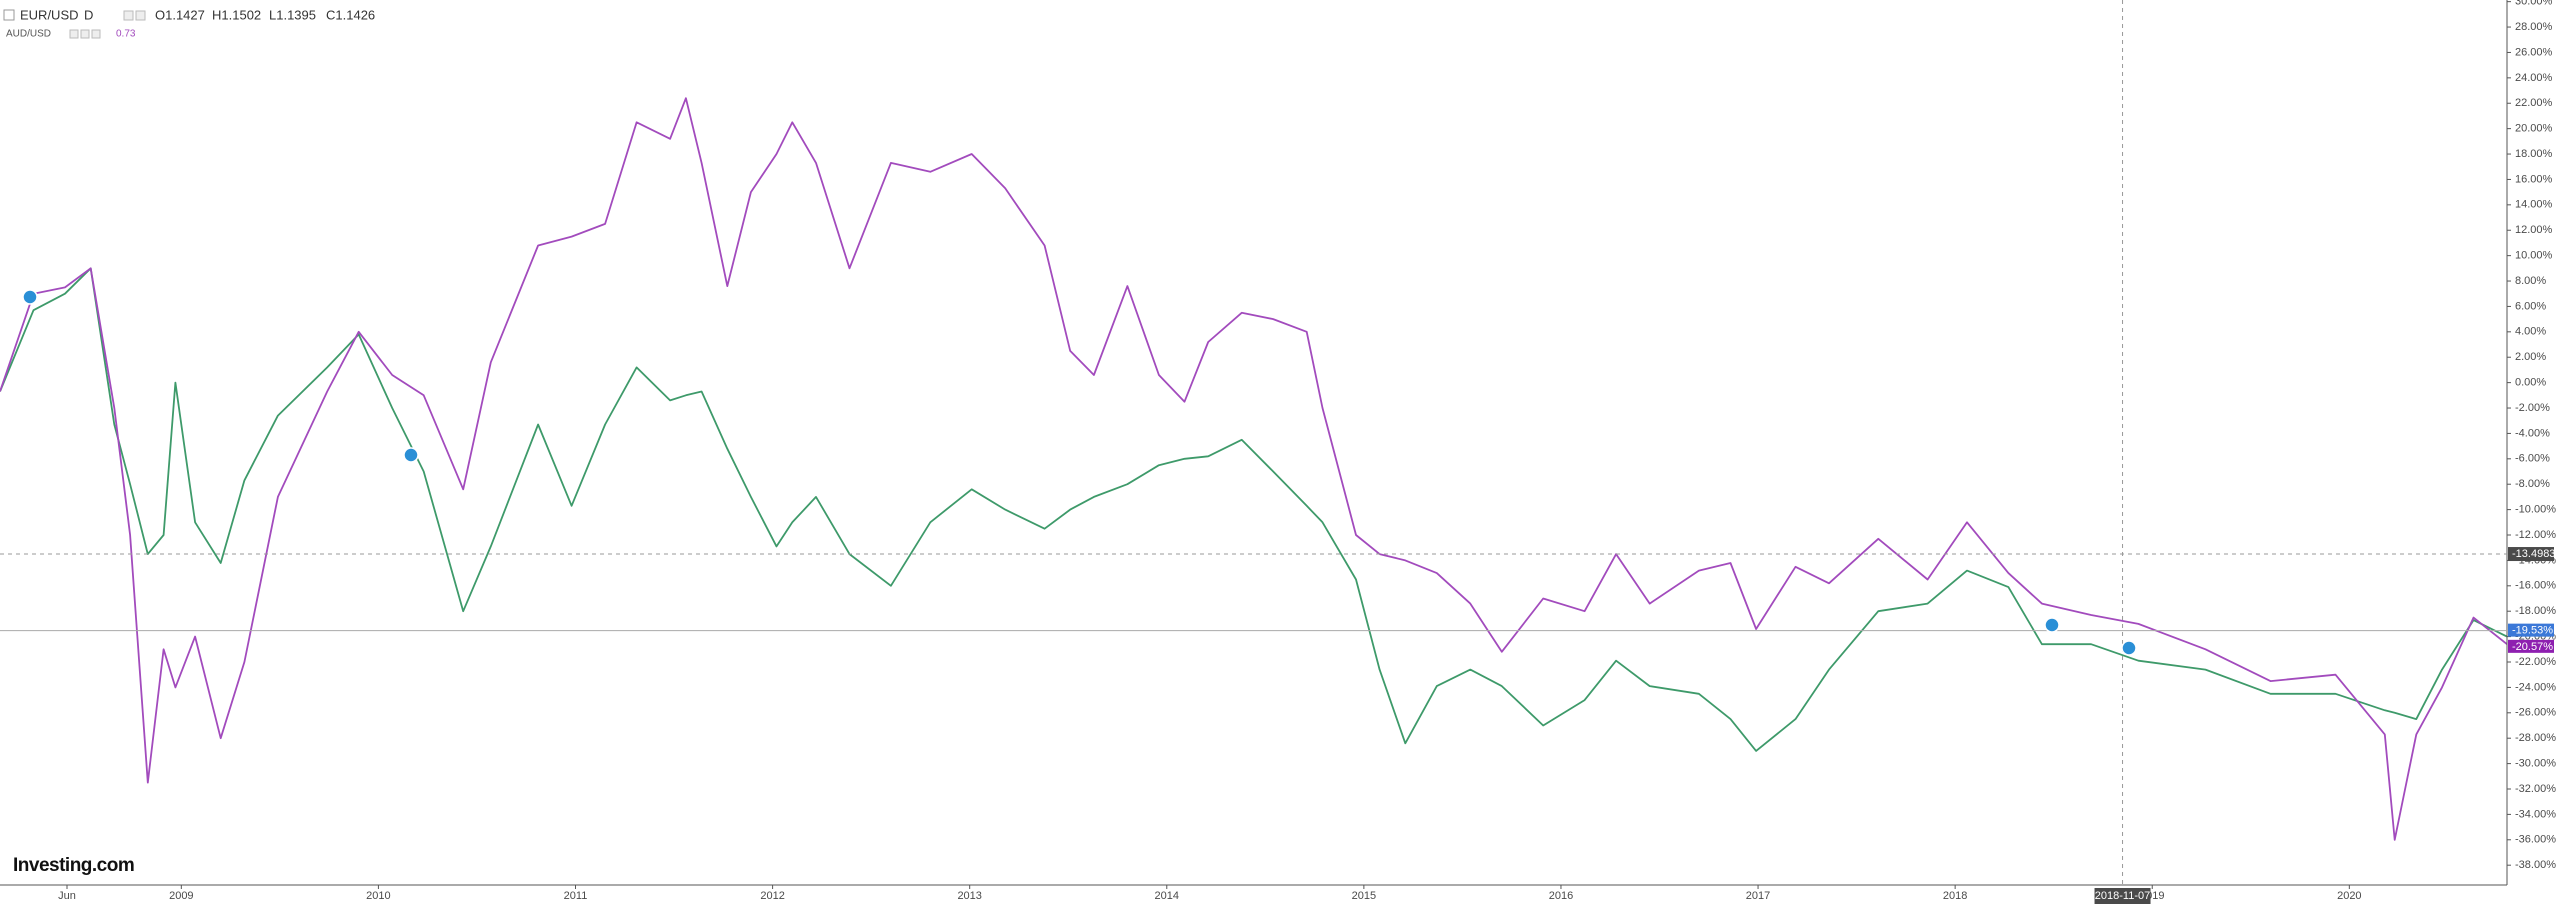 Image resolution: width=2560 pixels, height=905 pixels. Describe the element at coordinates (2534, 205) in the screenshot. I see `y-tick-label: 14.00%` at that location.